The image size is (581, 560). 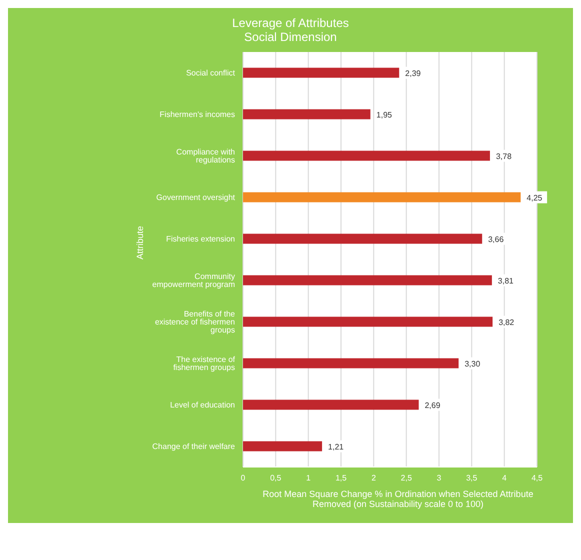 What do you see at coordinates (290, 37) in the screenshot?
I see `chart-subtitle: Social Dimension` at bounding box center [290, 37].